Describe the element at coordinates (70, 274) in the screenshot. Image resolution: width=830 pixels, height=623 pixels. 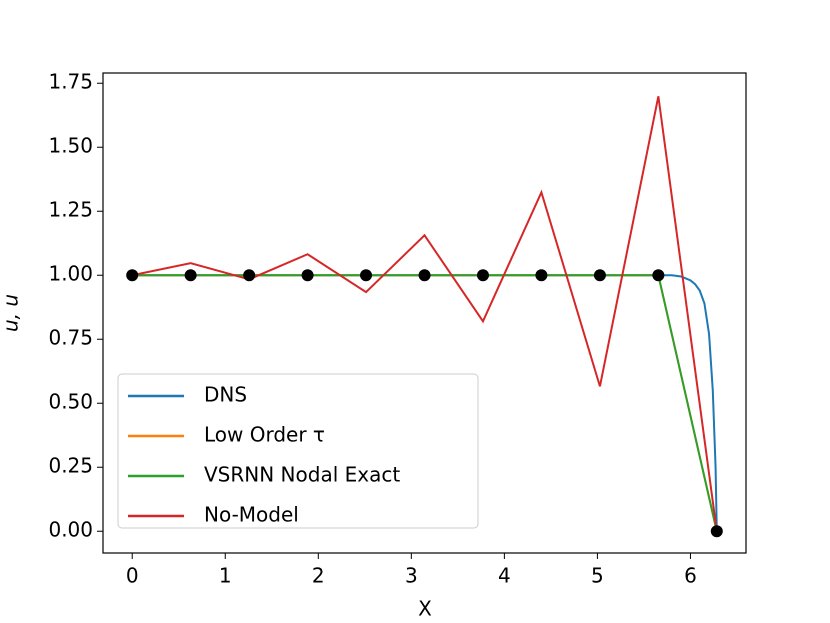
I see `y-tick-label: 1.00` at that location.